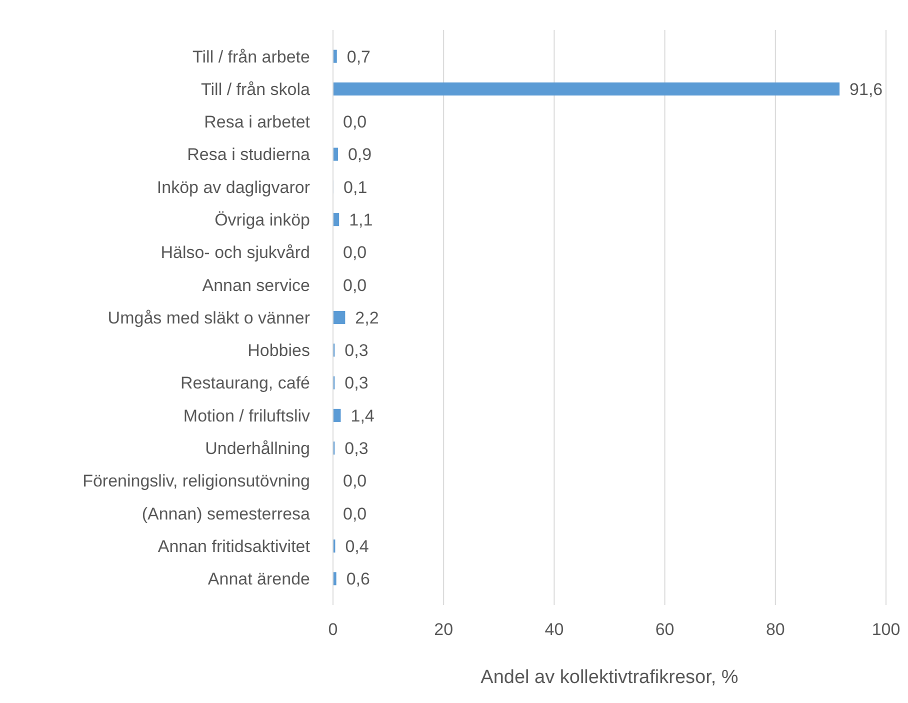 The width and height of the screenshot is (908, 703). I want to click on y-tick-label: Annan fritidsaktivitet, so click(234, 546).